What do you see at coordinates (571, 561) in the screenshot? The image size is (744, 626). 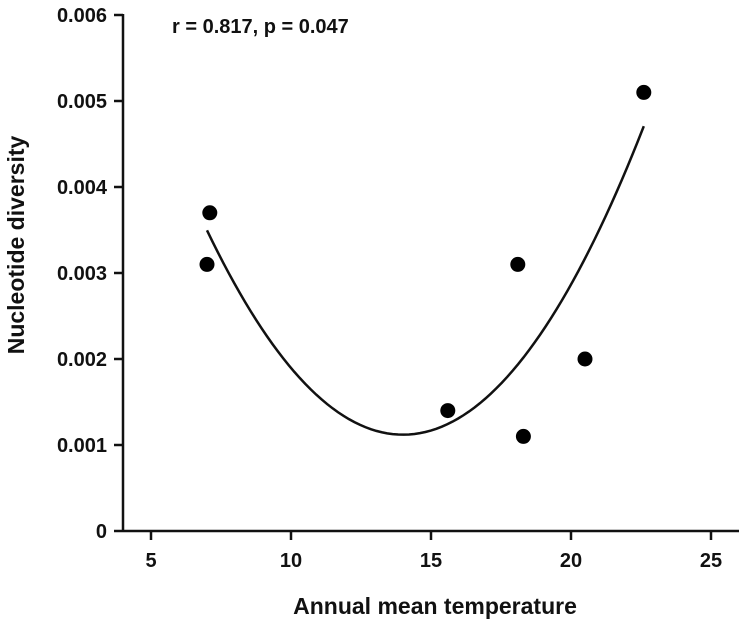 I see `x-tick-label: 20` at bounding box center [571, 561].